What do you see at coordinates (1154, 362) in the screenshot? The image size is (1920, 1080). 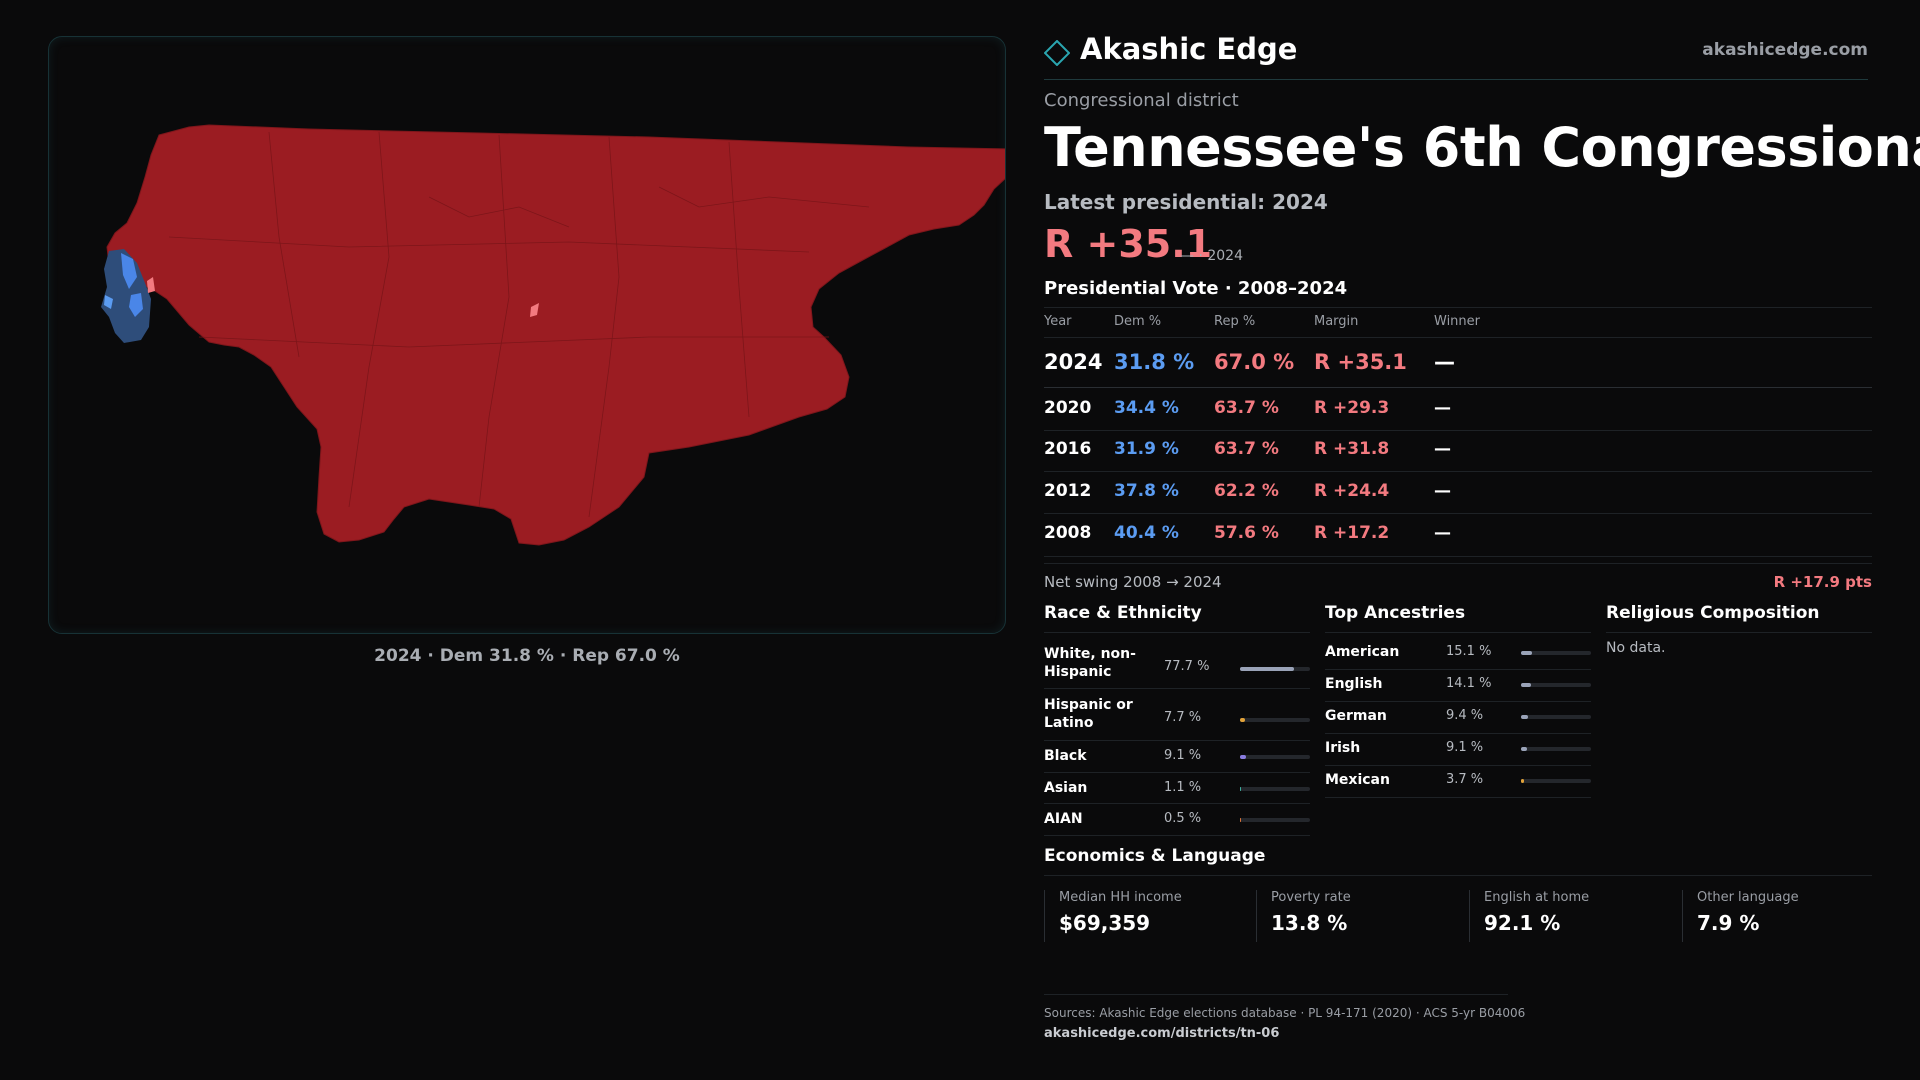 I see `row-dem: 31.8 %` at bounding box center [1154, 362].